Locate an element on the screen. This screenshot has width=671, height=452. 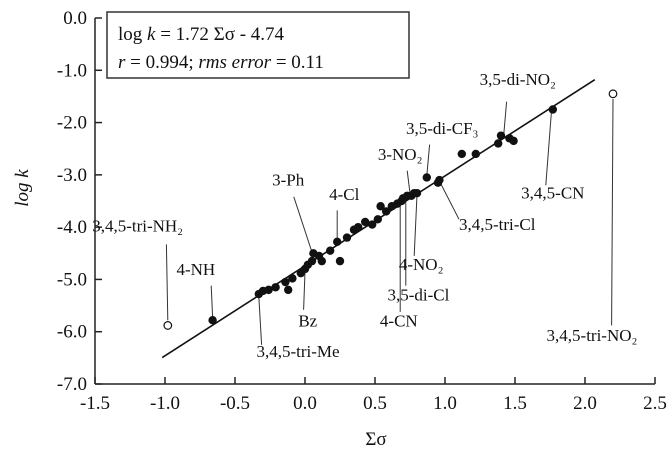
x-axis-title: Σσ is located at coordinates (375, 439).